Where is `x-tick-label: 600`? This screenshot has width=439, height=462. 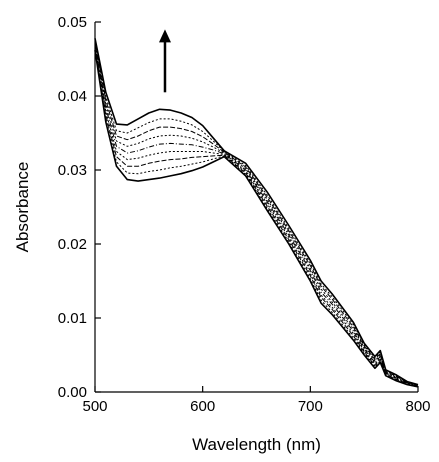 x-tick-label: 600 is located at coordinates (202, 406).